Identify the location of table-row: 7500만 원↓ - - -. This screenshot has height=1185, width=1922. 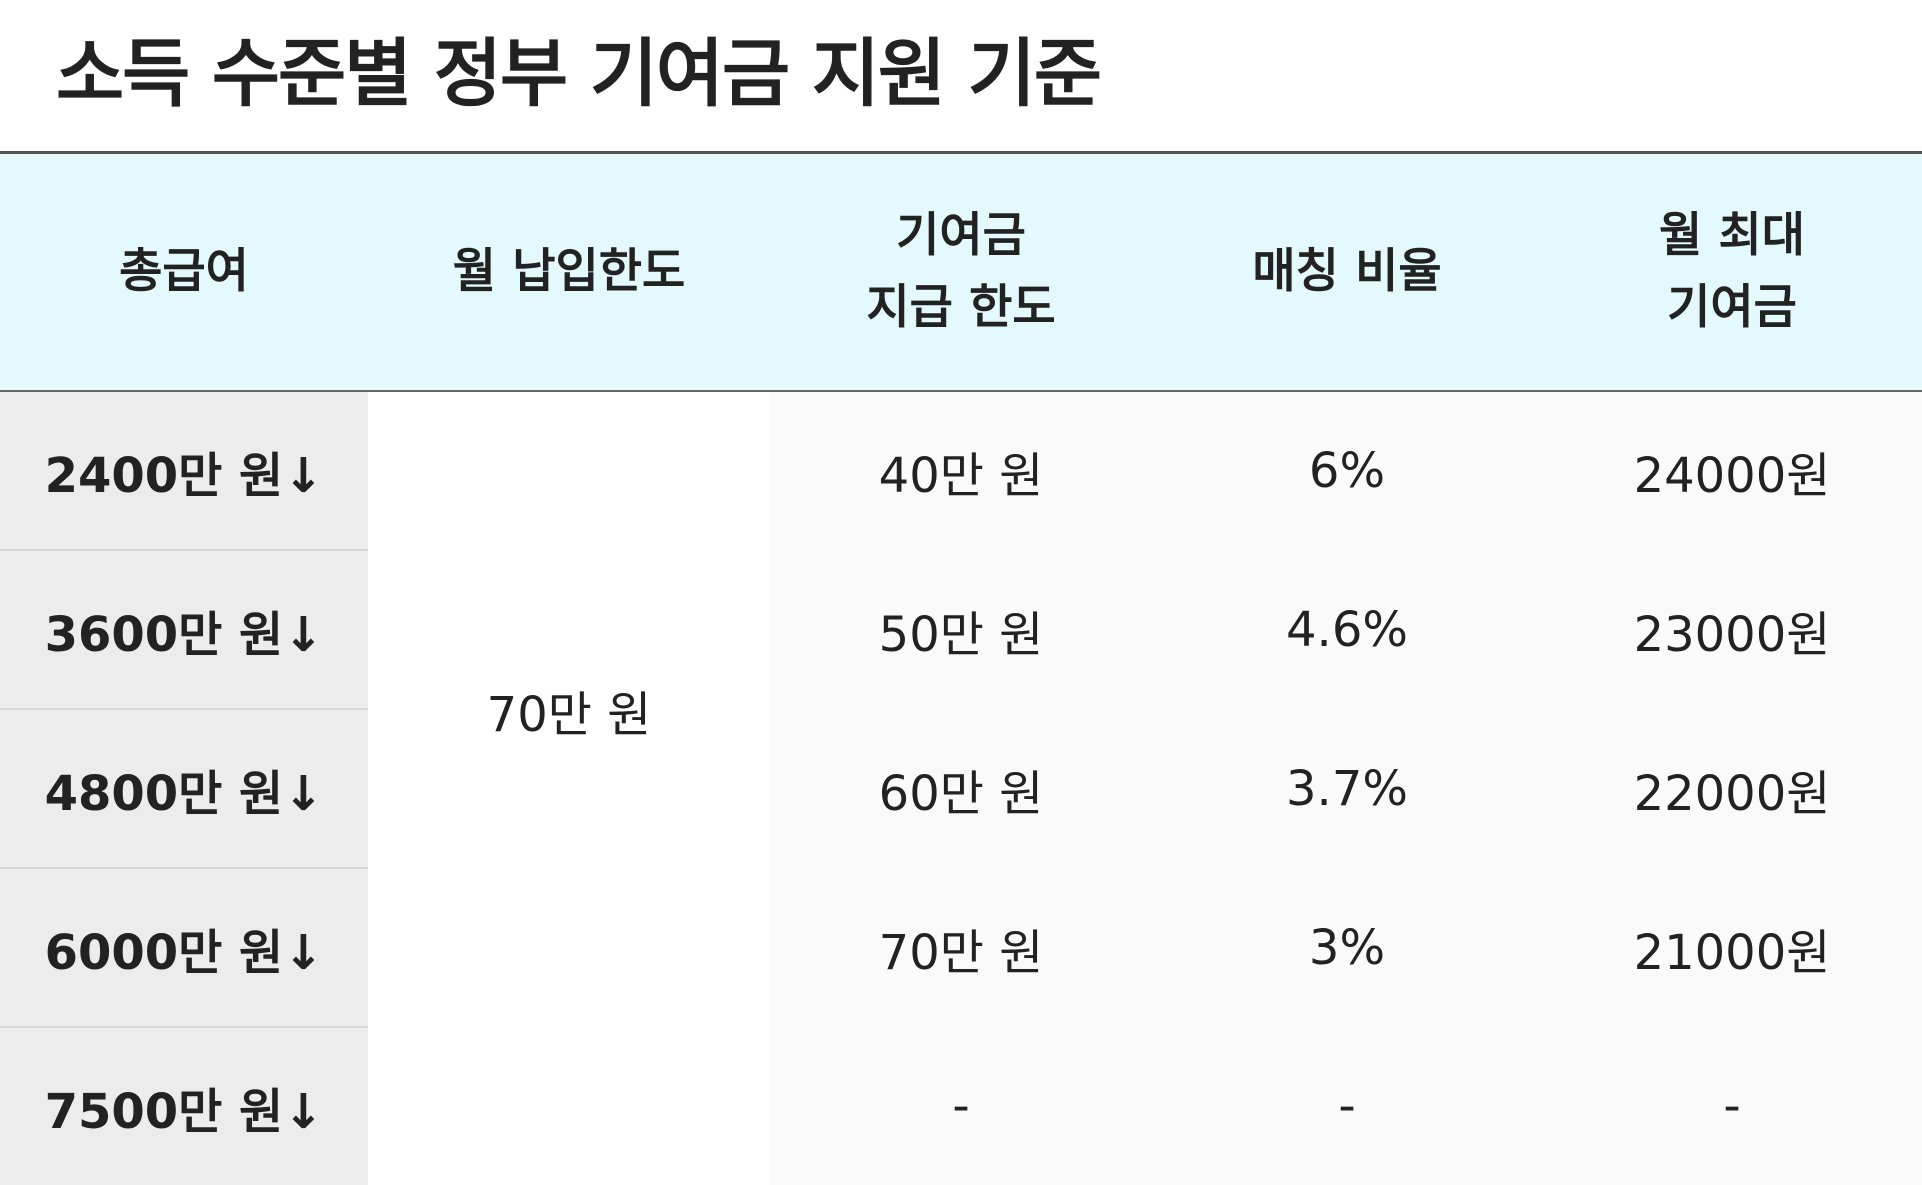
(961, 1106).